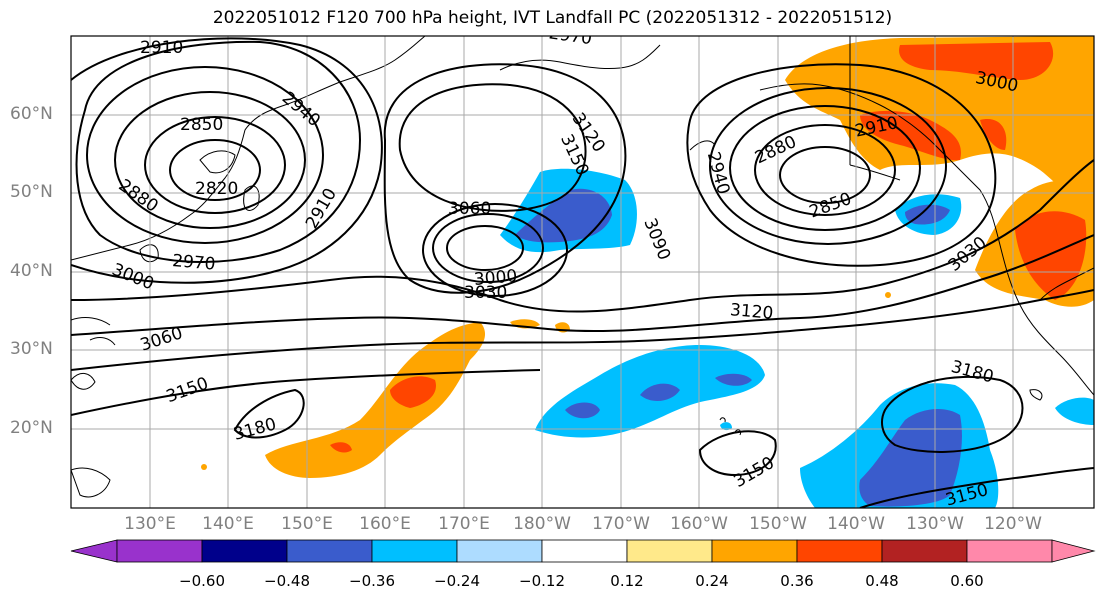  What do you see at coordinates (193, 263) in the screenshot?
I see `contour-label: 2970` at bounding box center [193, 263].